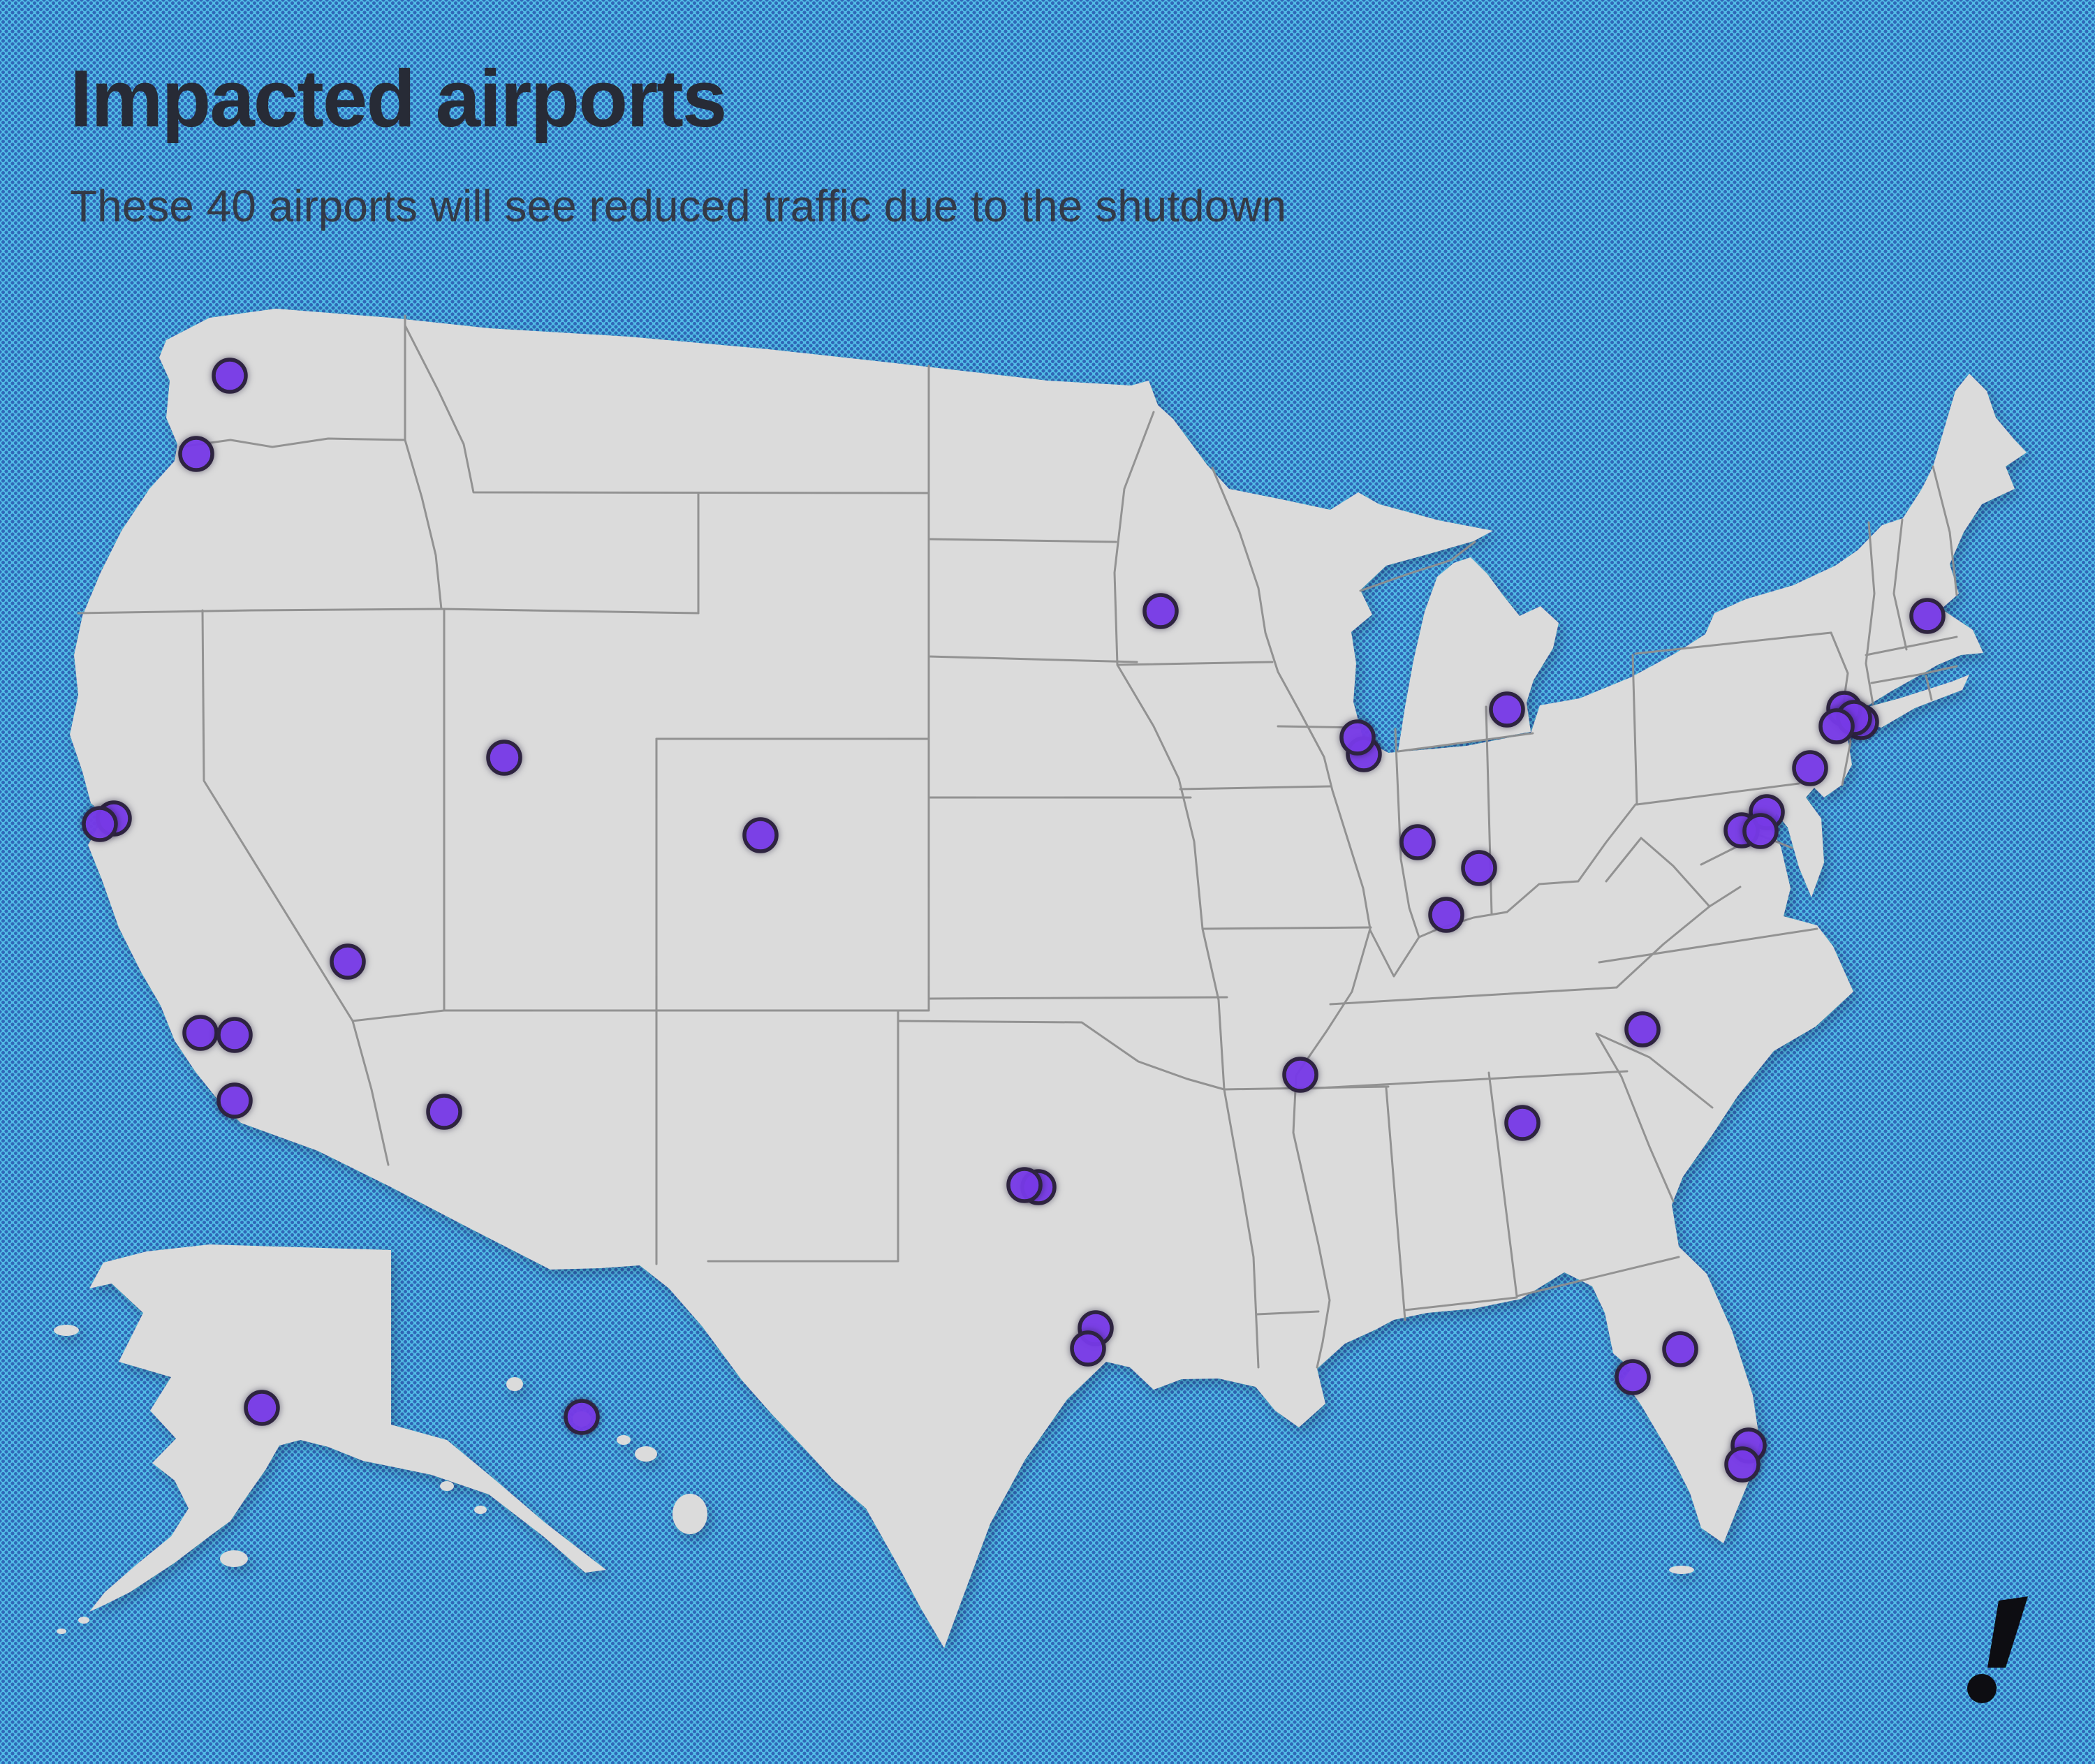 The image size is (2095, 1764). Describe the element at coordinates (624, 1440) in the screenshot. I see `molokai-island` at that location.